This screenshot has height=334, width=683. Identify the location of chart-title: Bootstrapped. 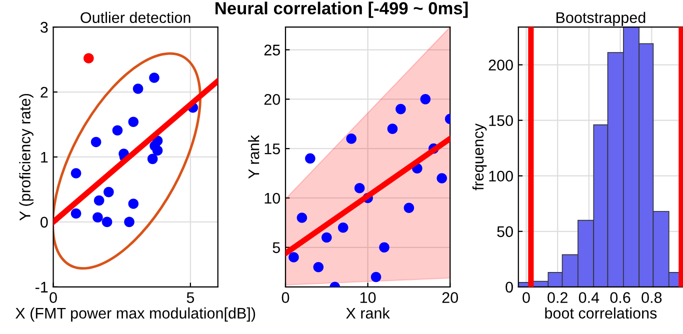
(601, 19).